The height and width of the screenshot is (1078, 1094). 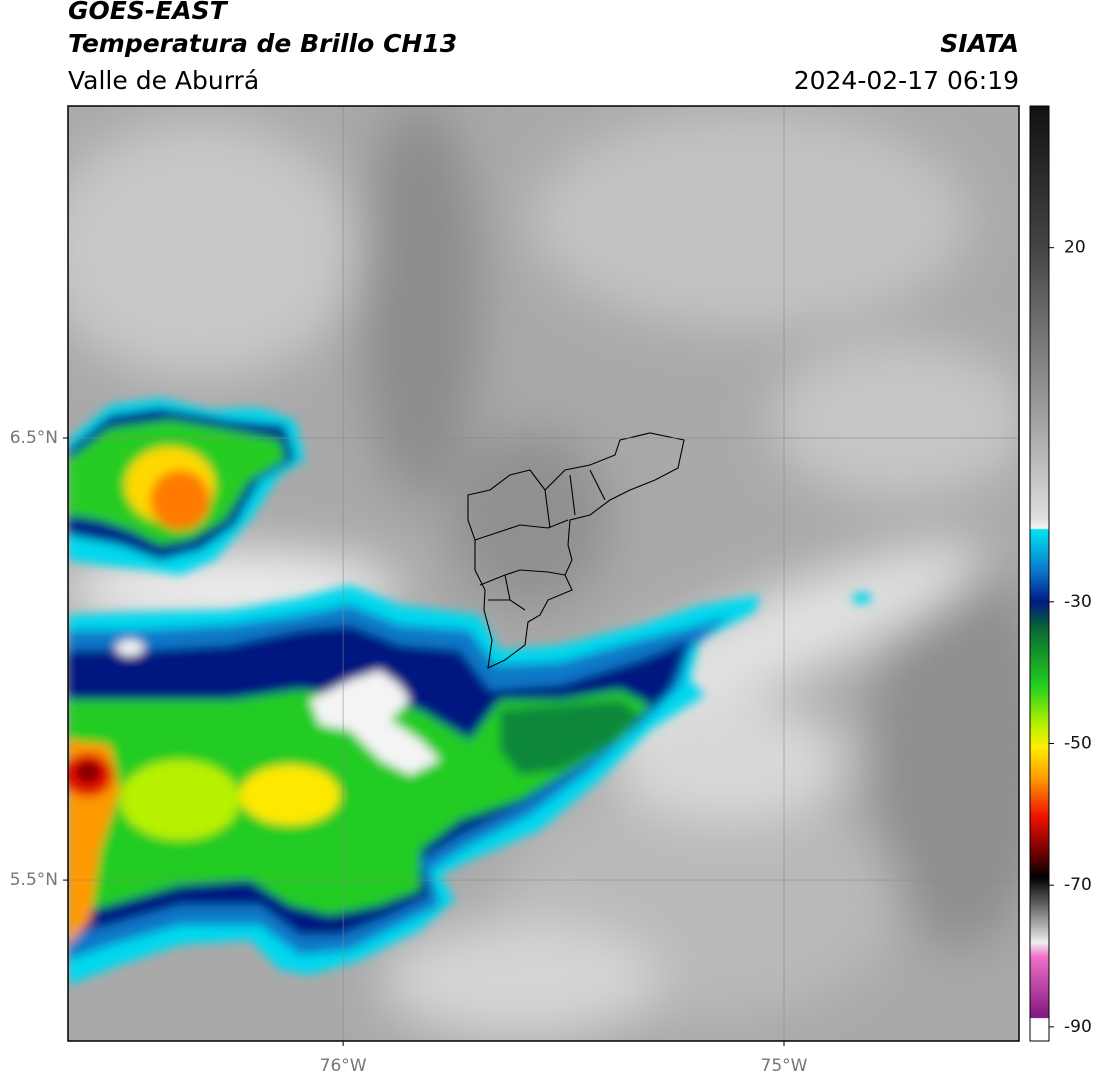 What do you see at coordinates (163, 80) in the screenshot?
I see `region: Valle de Aburrá` at bounding box center [163, 80].